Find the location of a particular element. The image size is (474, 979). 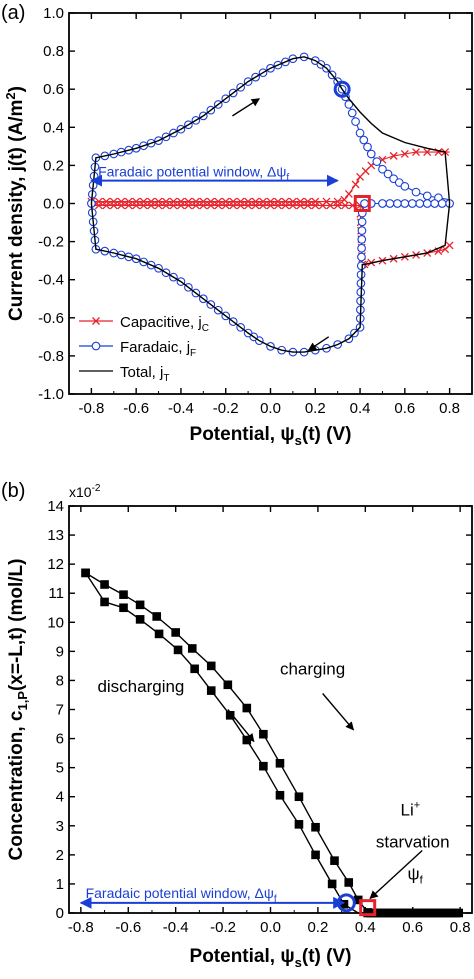

panel-b-y-multiplier: x10-2 is located at coordinates (85, 491).